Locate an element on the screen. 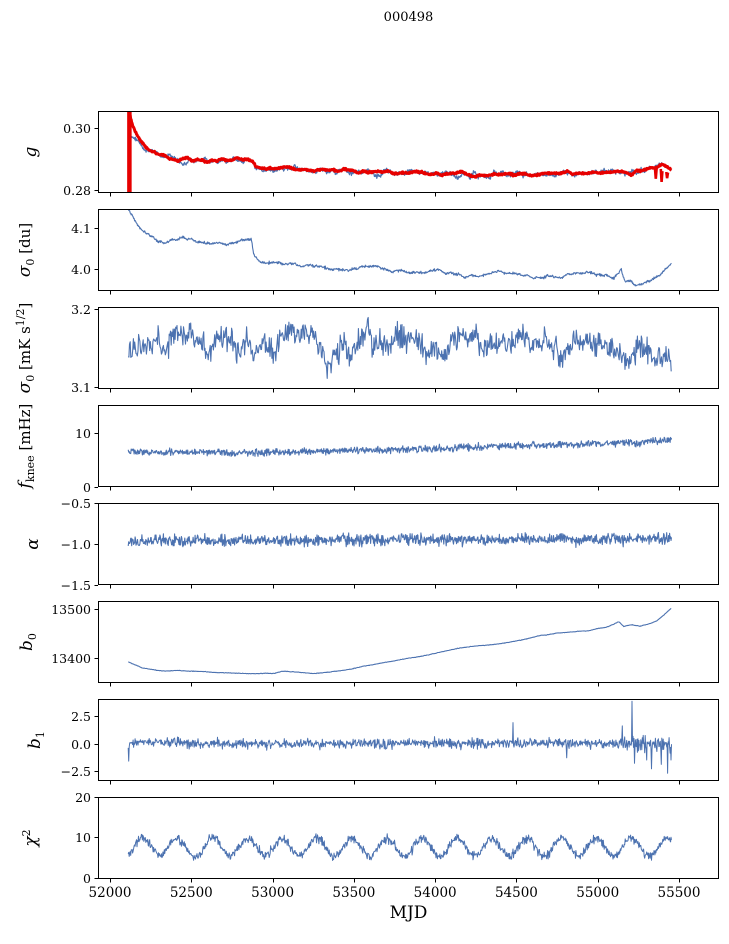 This screenshot has width=729, height=944. x-tick-label: 55500 is located at coordinates (679, 893).